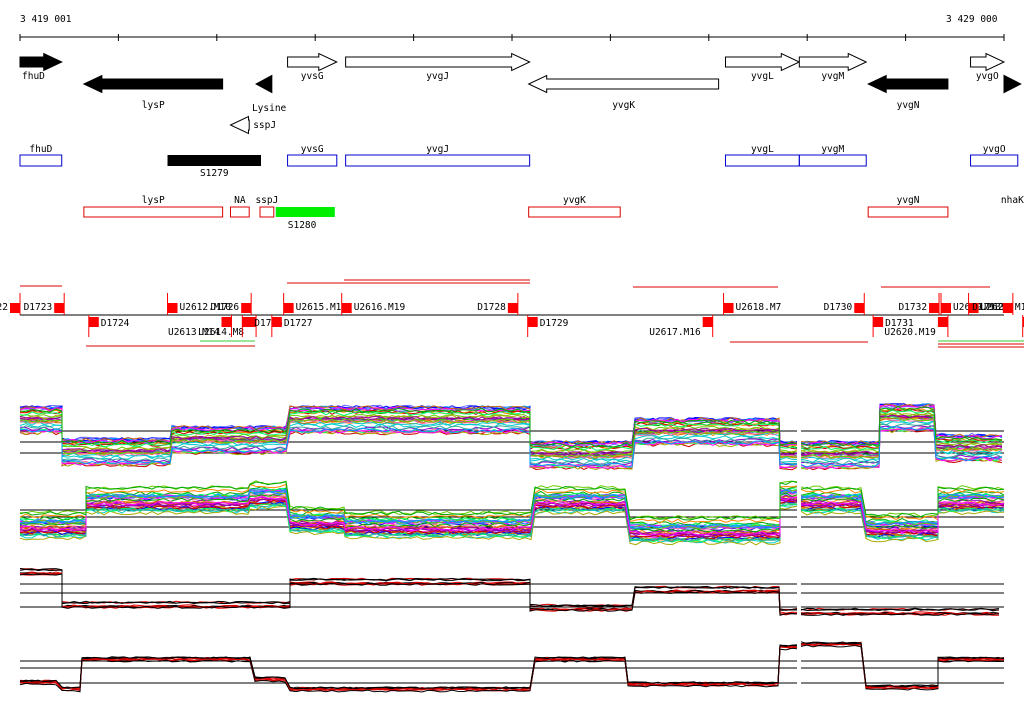  Describe the element at coordinates (988, 62) in the screenshot. I see `gene-arrow-yvgo` at that location.